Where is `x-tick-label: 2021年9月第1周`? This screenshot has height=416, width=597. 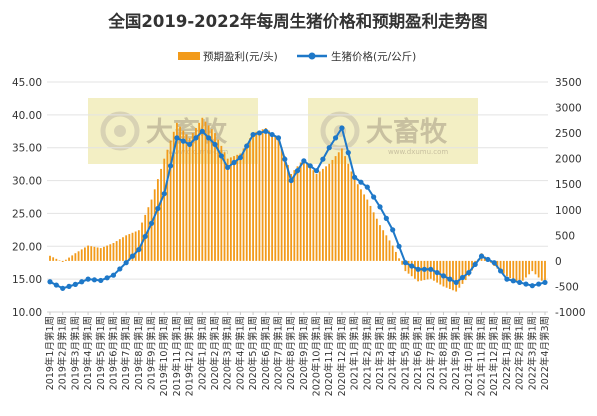
x-tick-label: 2021年9月第1周 is located at coordinates (456, 353).